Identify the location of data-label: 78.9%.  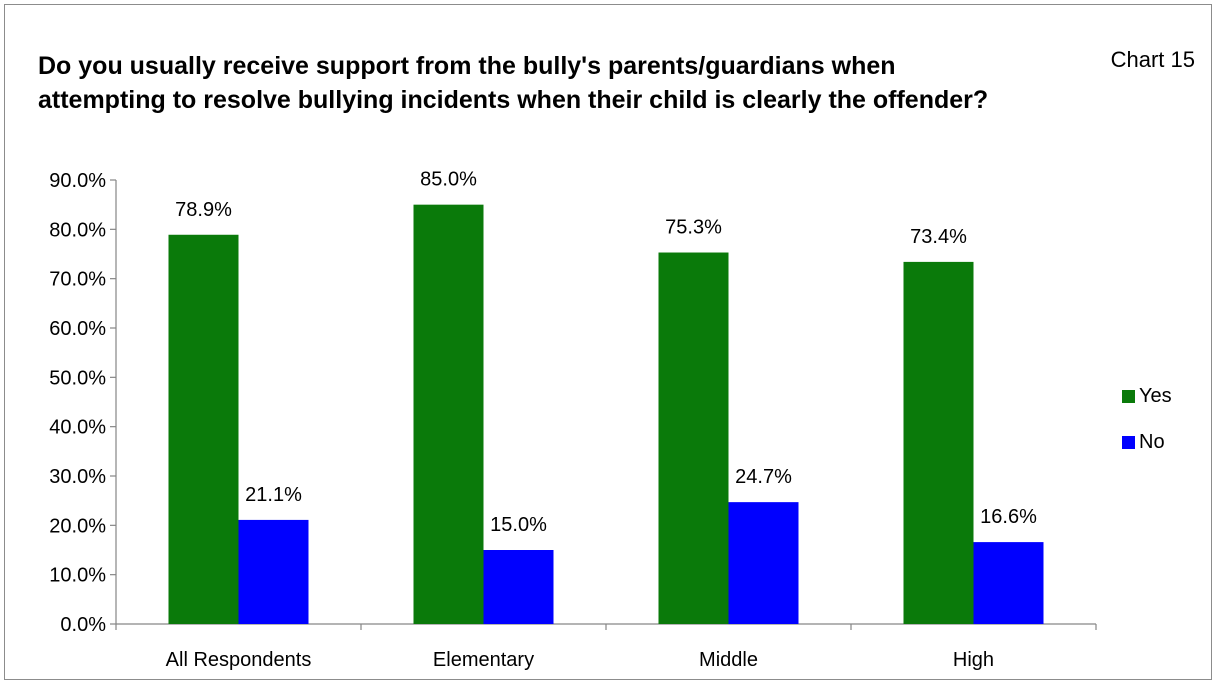
(203, 210).